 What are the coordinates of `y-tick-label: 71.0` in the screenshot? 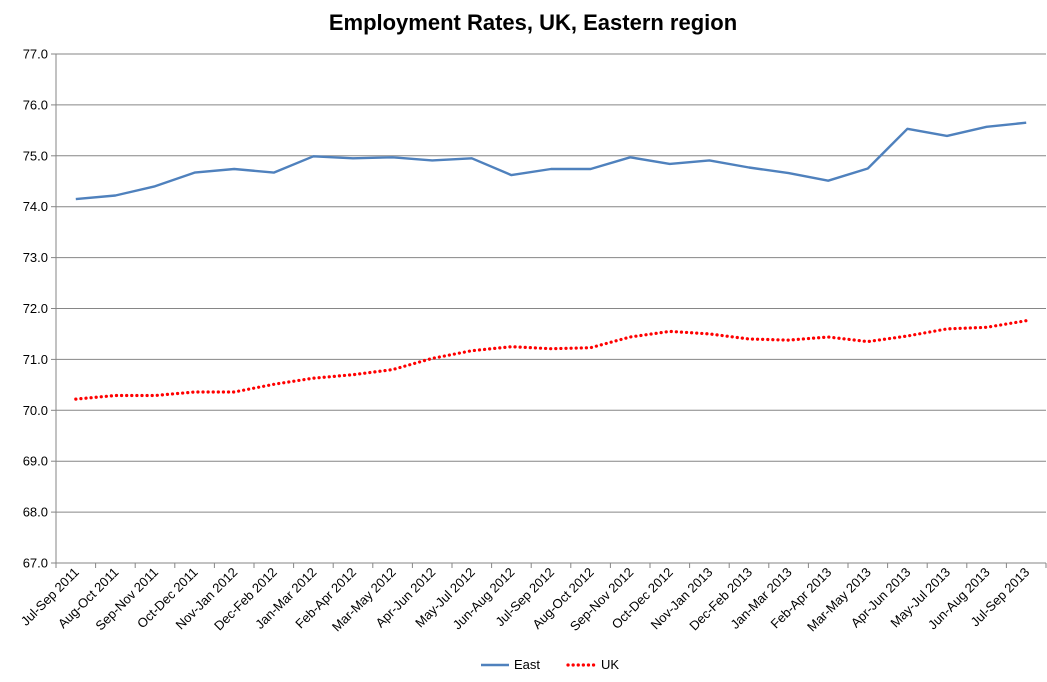 It's located at (35, 359).